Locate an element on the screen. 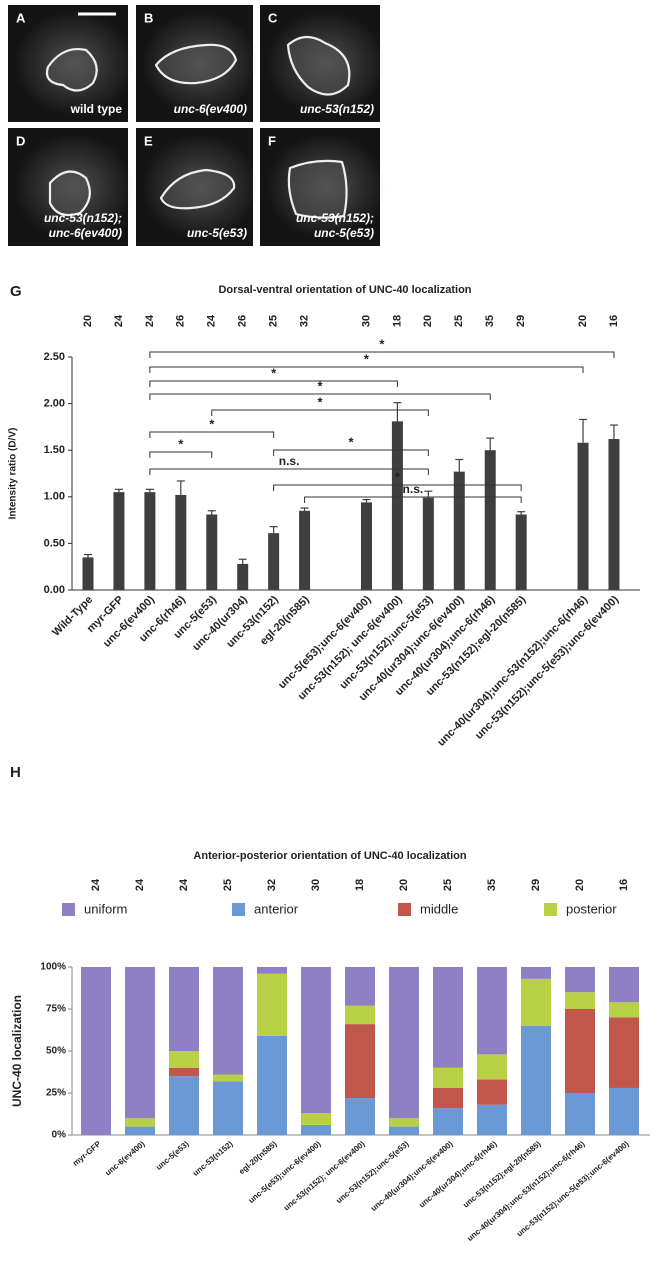  genotype-label: unc-53(n152) is located at coordinates (337, 109).